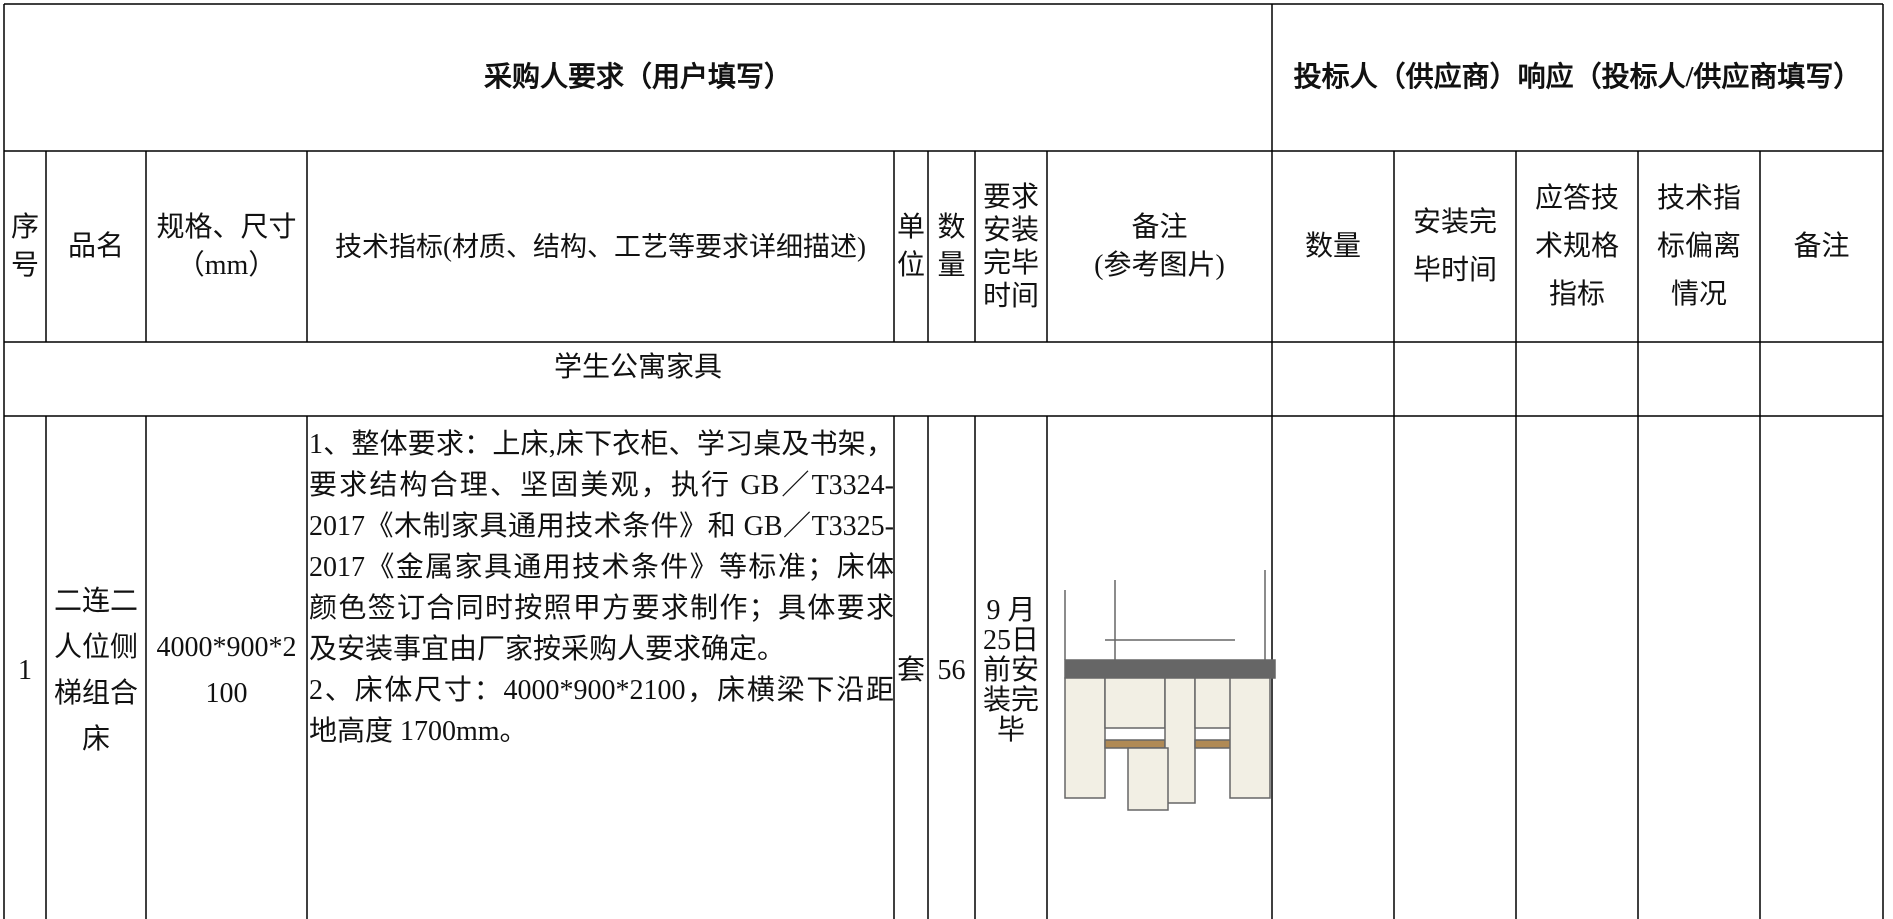 The width and height of the screenshot is (1893, 919). I want to click on col-header: 安装完毕时间, so click(1454, 246).